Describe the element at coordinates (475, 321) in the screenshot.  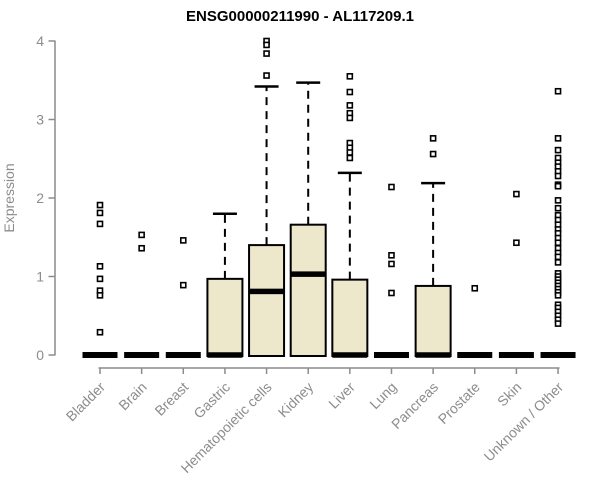
I see `box-prostate` at that location.